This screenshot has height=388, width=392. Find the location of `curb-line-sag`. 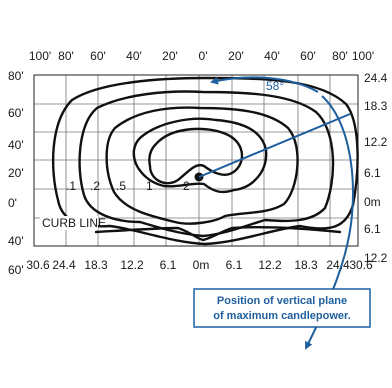

curb-line-sag is located at coordinates (218, 234).